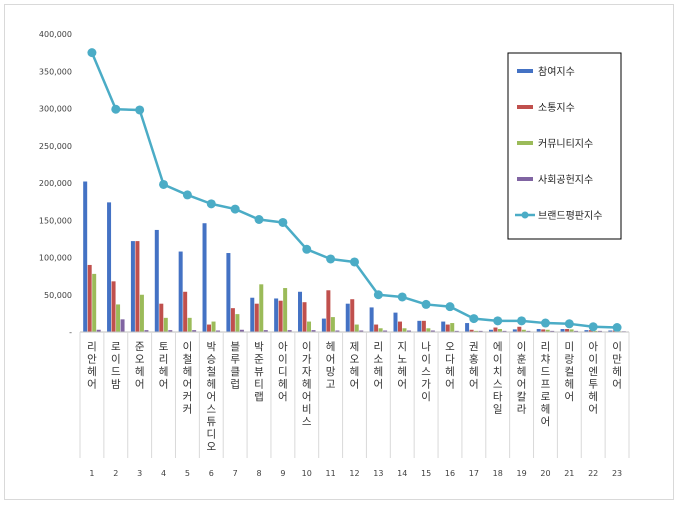 This screenshot has width=680, height=506. Describe the element at coordinates (426, 473) in the screenshot. I see `x-index-label: 15` at that location.